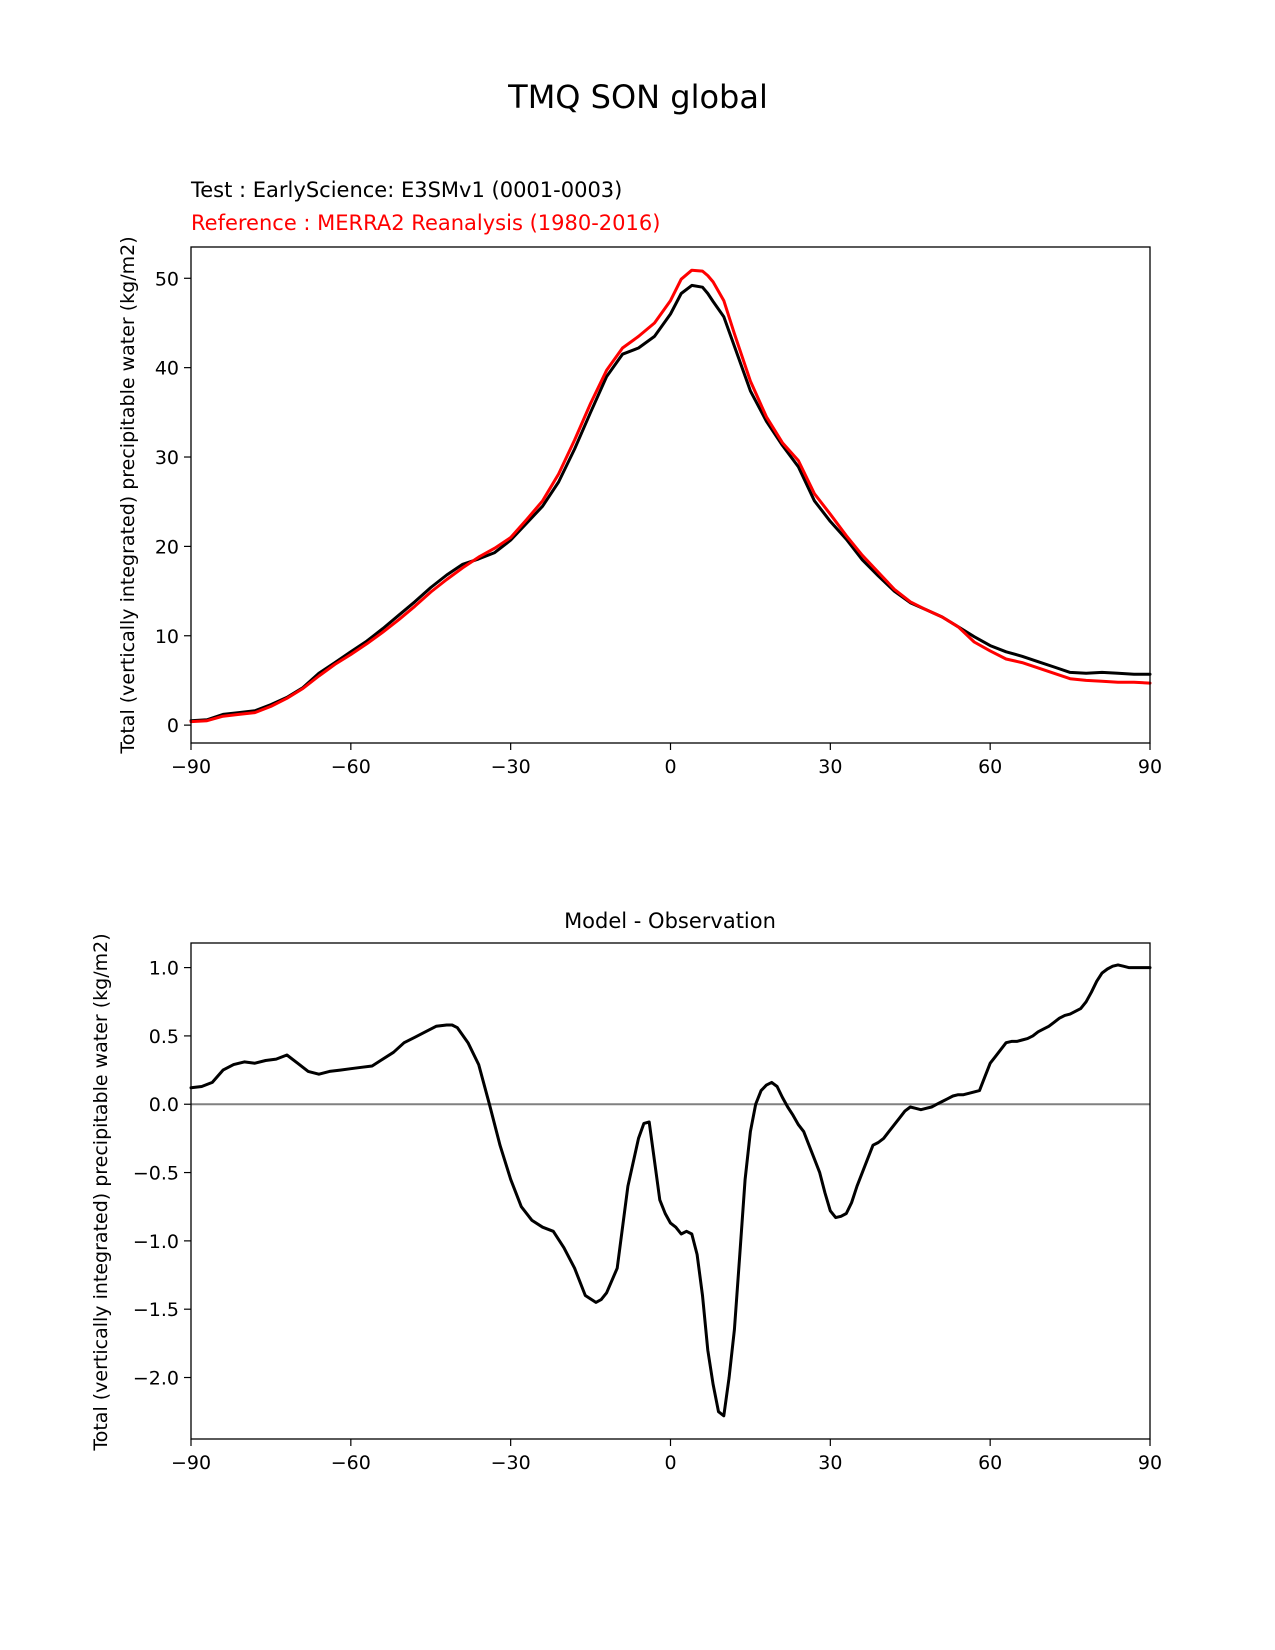  Describe the element at coordinates (156, 1242) in the screenshot. I see `bottom-ytick-label: −1.0` at that location.